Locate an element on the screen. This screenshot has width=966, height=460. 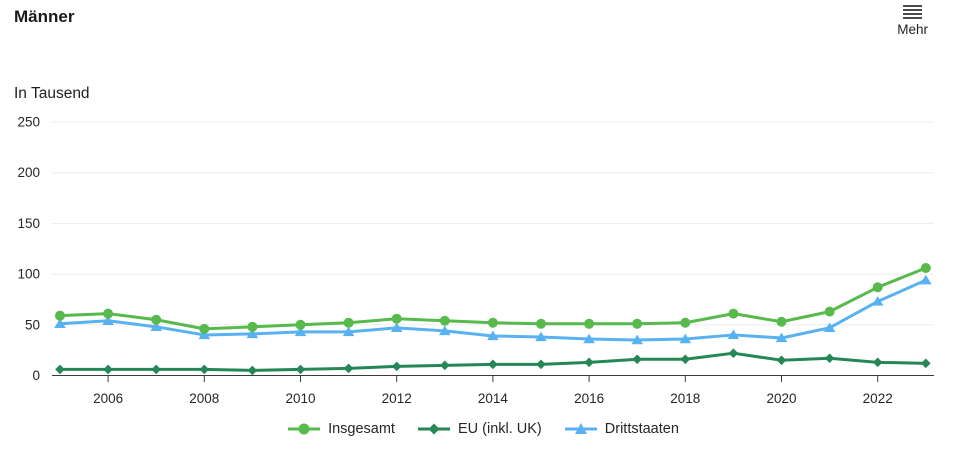
x-axis-tick-label: 2008 is located at coordinates (204, 398).